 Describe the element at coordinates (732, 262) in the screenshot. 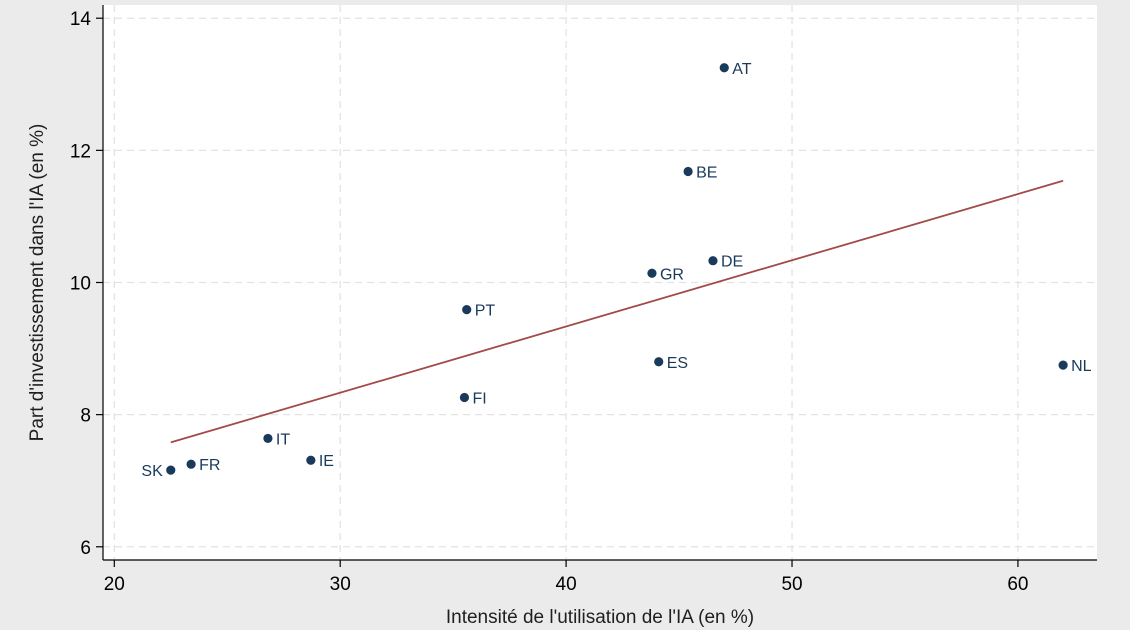

I see `point-label-de: DE` at that location.